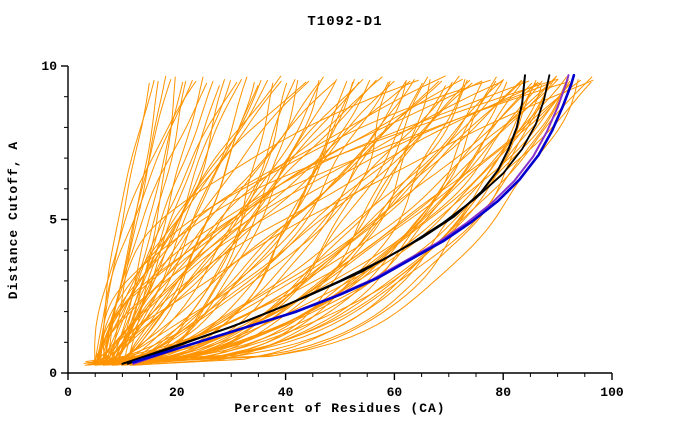  Describe the element at coordinates (49, 66) in the screenshot. I see `y-tick-label: 10` at that location.